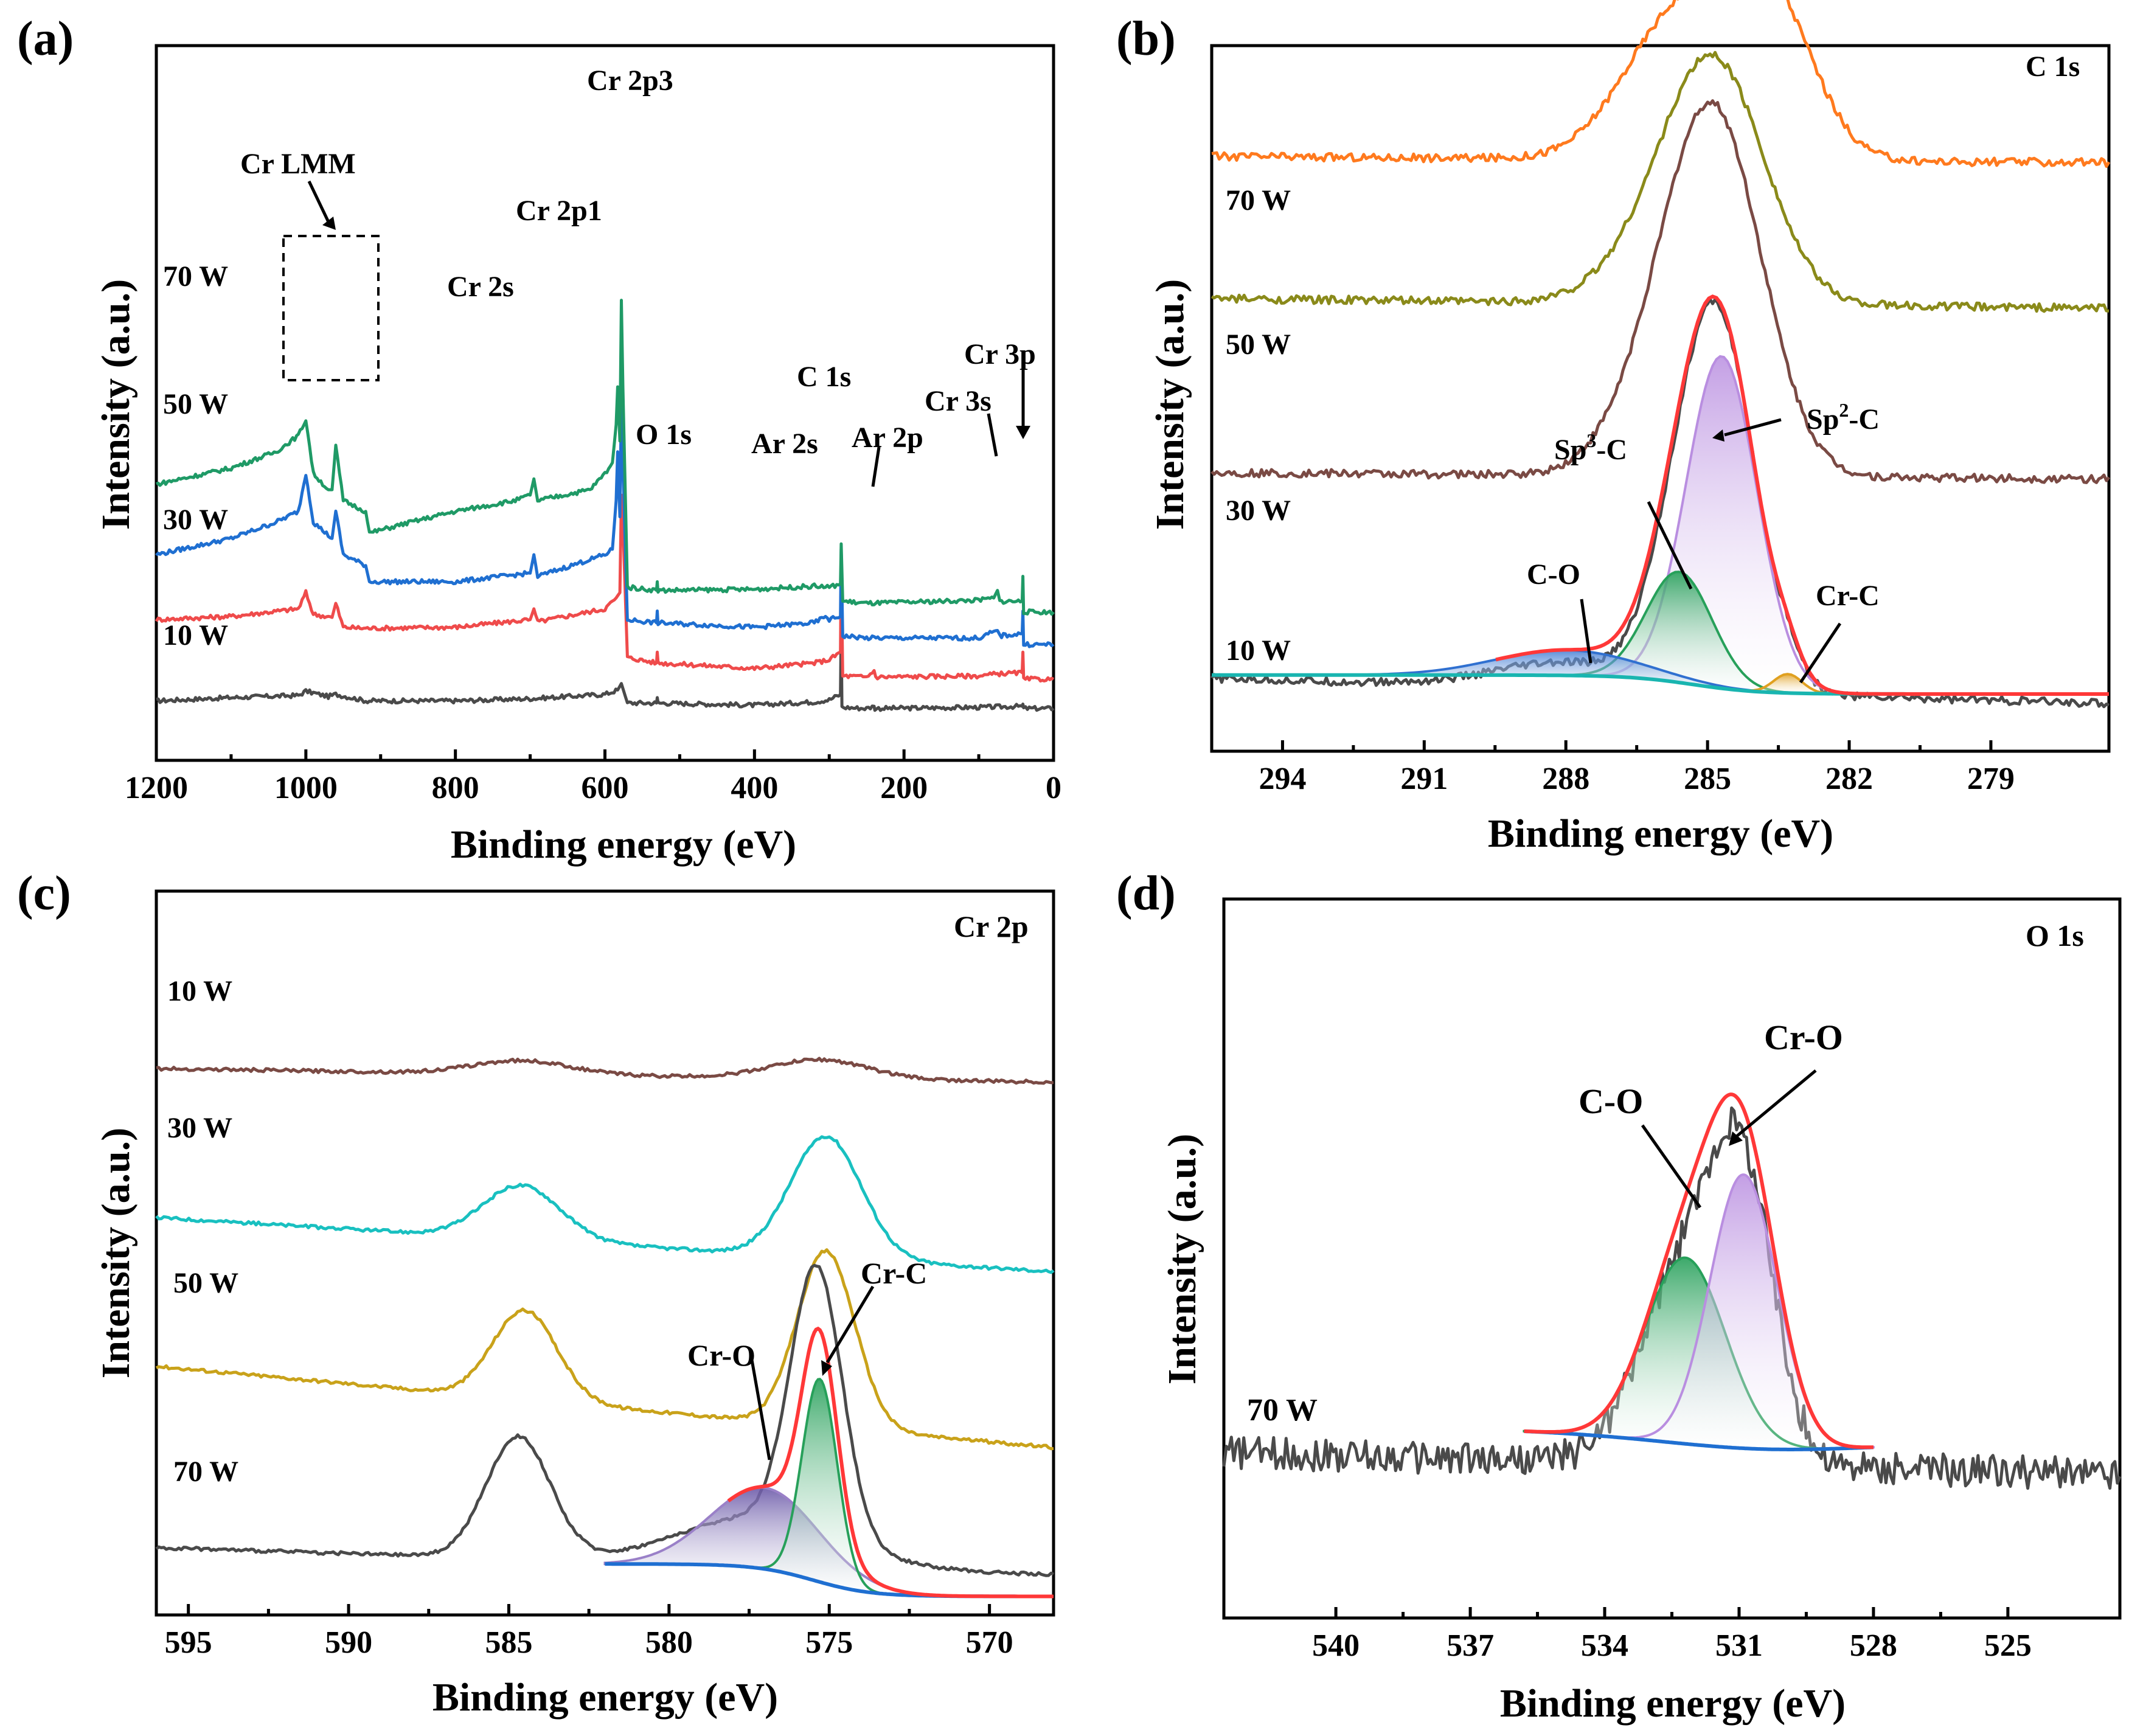 This screenshot has height=1736, width=2129. I want to click on panel-d-title: O 1s, so click(2055, 935).